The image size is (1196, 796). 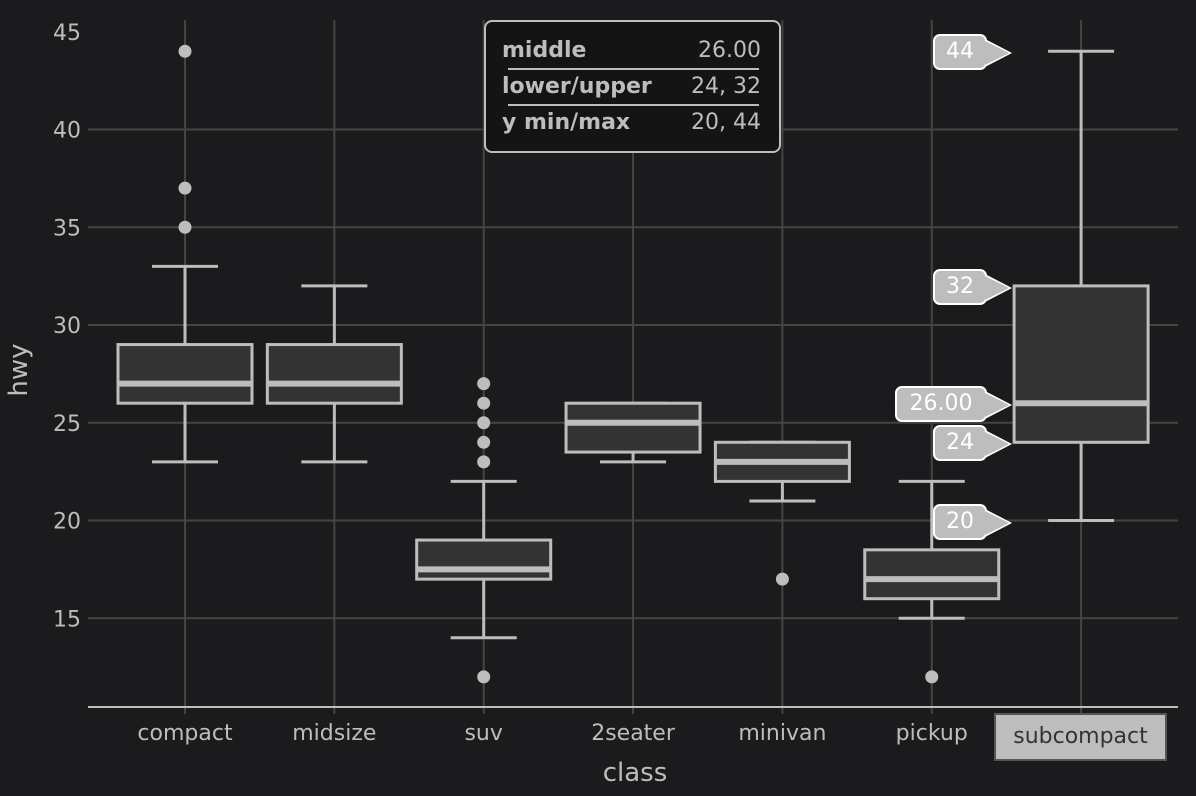 I want to click on box-pickup, so click(x=932, y=581).